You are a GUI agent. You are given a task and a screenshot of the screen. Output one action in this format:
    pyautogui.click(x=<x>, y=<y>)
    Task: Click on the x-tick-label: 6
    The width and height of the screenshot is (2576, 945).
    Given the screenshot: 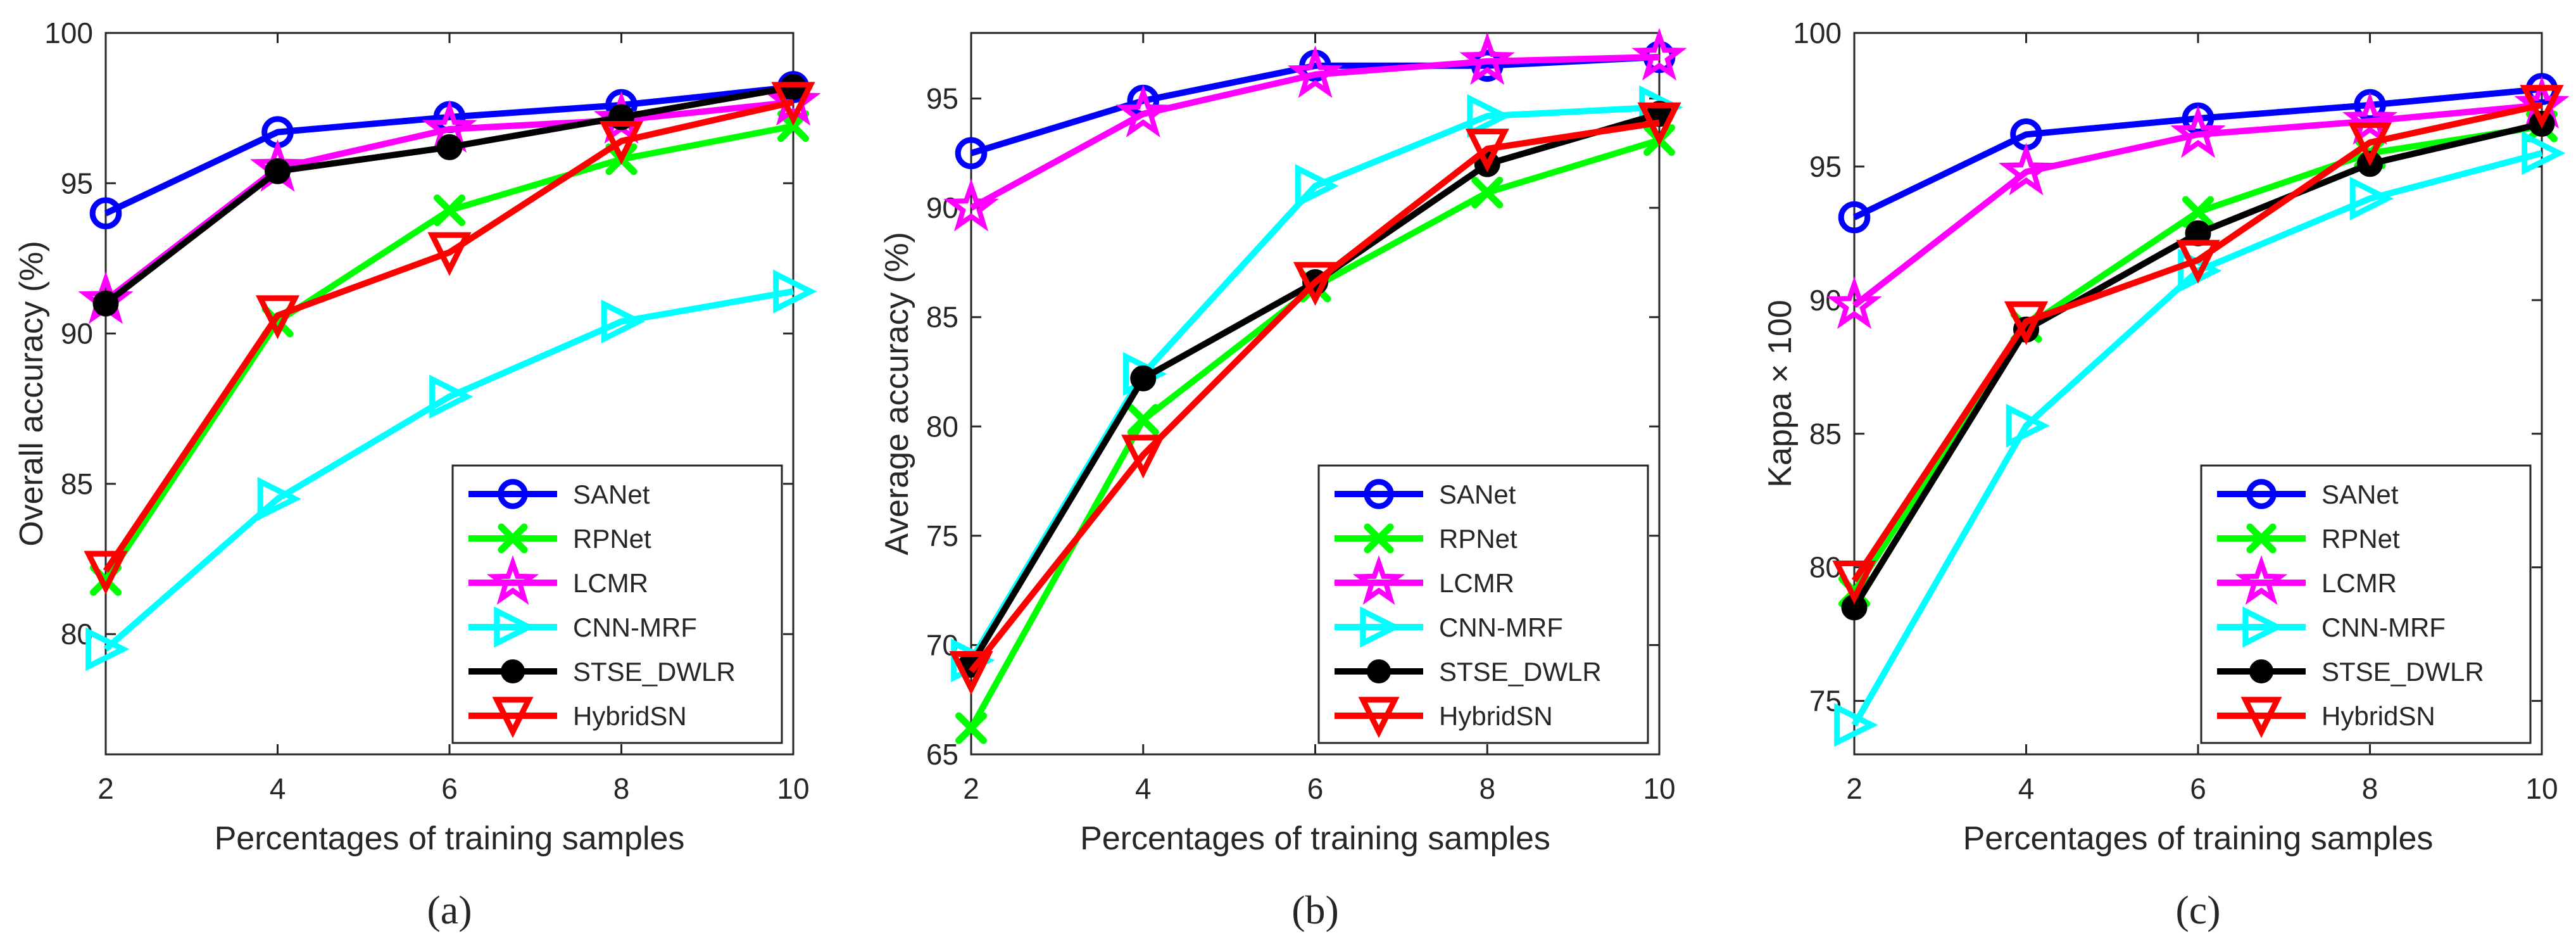 What is the action you would take?
    pyautogui.click(x=449, y=789)
    